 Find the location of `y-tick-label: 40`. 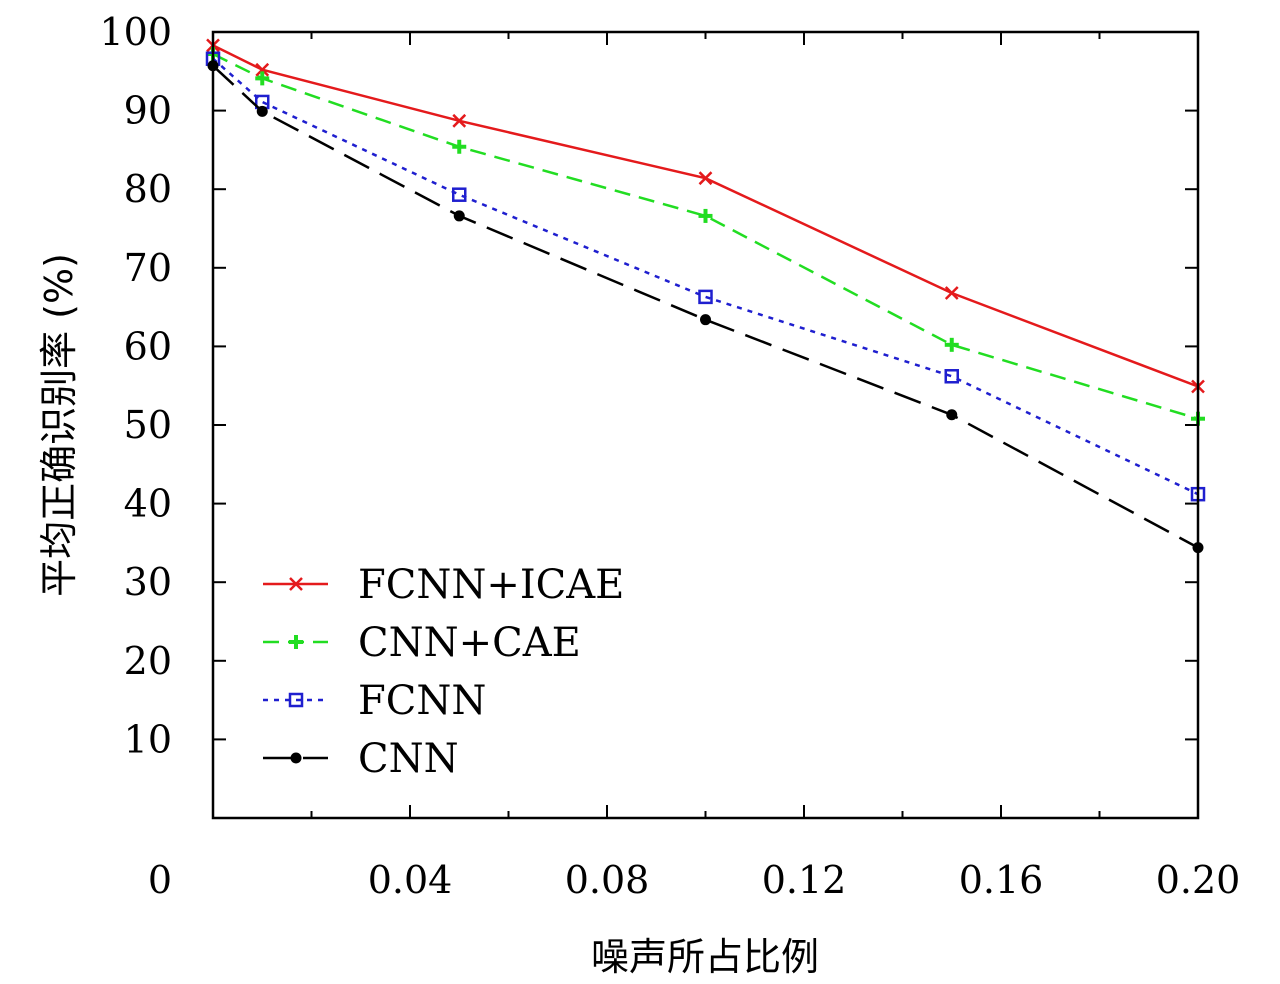

y-tick-label: 40 is located at coordinates (148, 504).